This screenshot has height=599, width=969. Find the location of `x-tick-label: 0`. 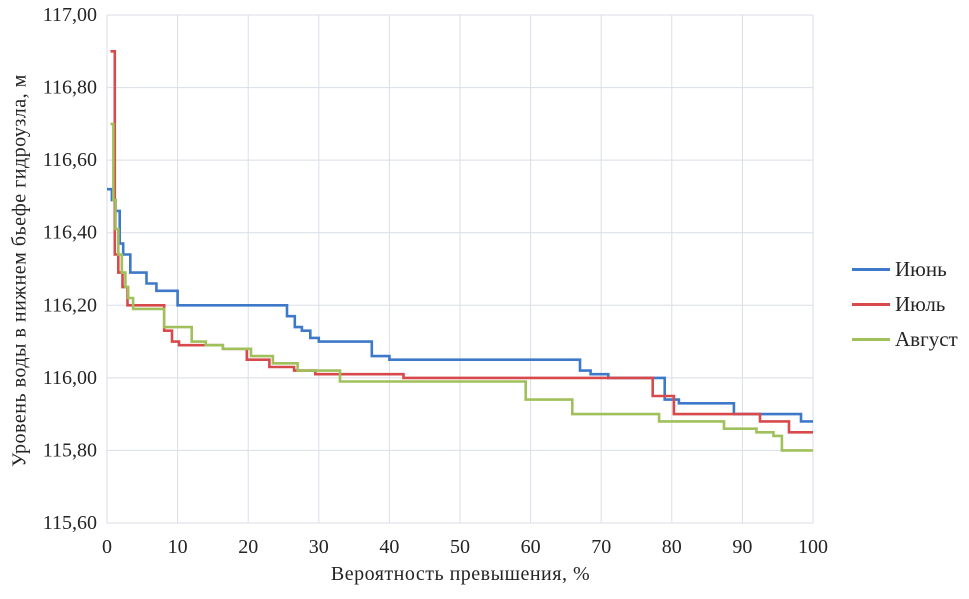

x-tick-label: 0 is located at coordinates (107, 547).